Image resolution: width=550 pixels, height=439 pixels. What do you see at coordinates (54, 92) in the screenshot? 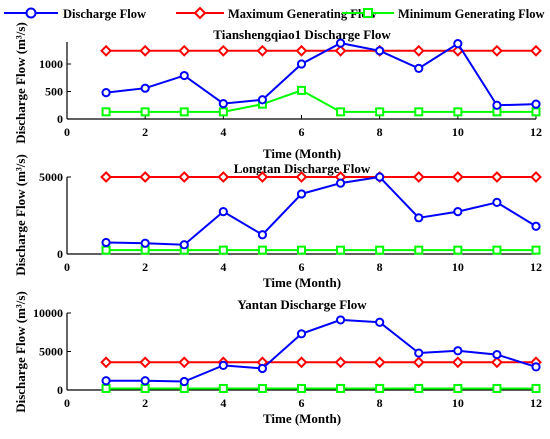
I see `y-tick-label: 500` at bounding box center [54, 92].